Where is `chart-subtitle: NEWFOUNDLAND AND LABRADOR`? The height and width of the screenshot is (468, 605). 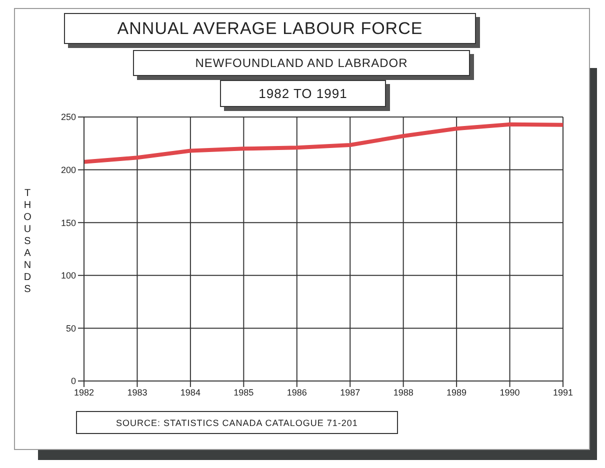 chart-subtitle: NEWFOUNDLAND AND LABRADOR is located at coordinates (301, 63).